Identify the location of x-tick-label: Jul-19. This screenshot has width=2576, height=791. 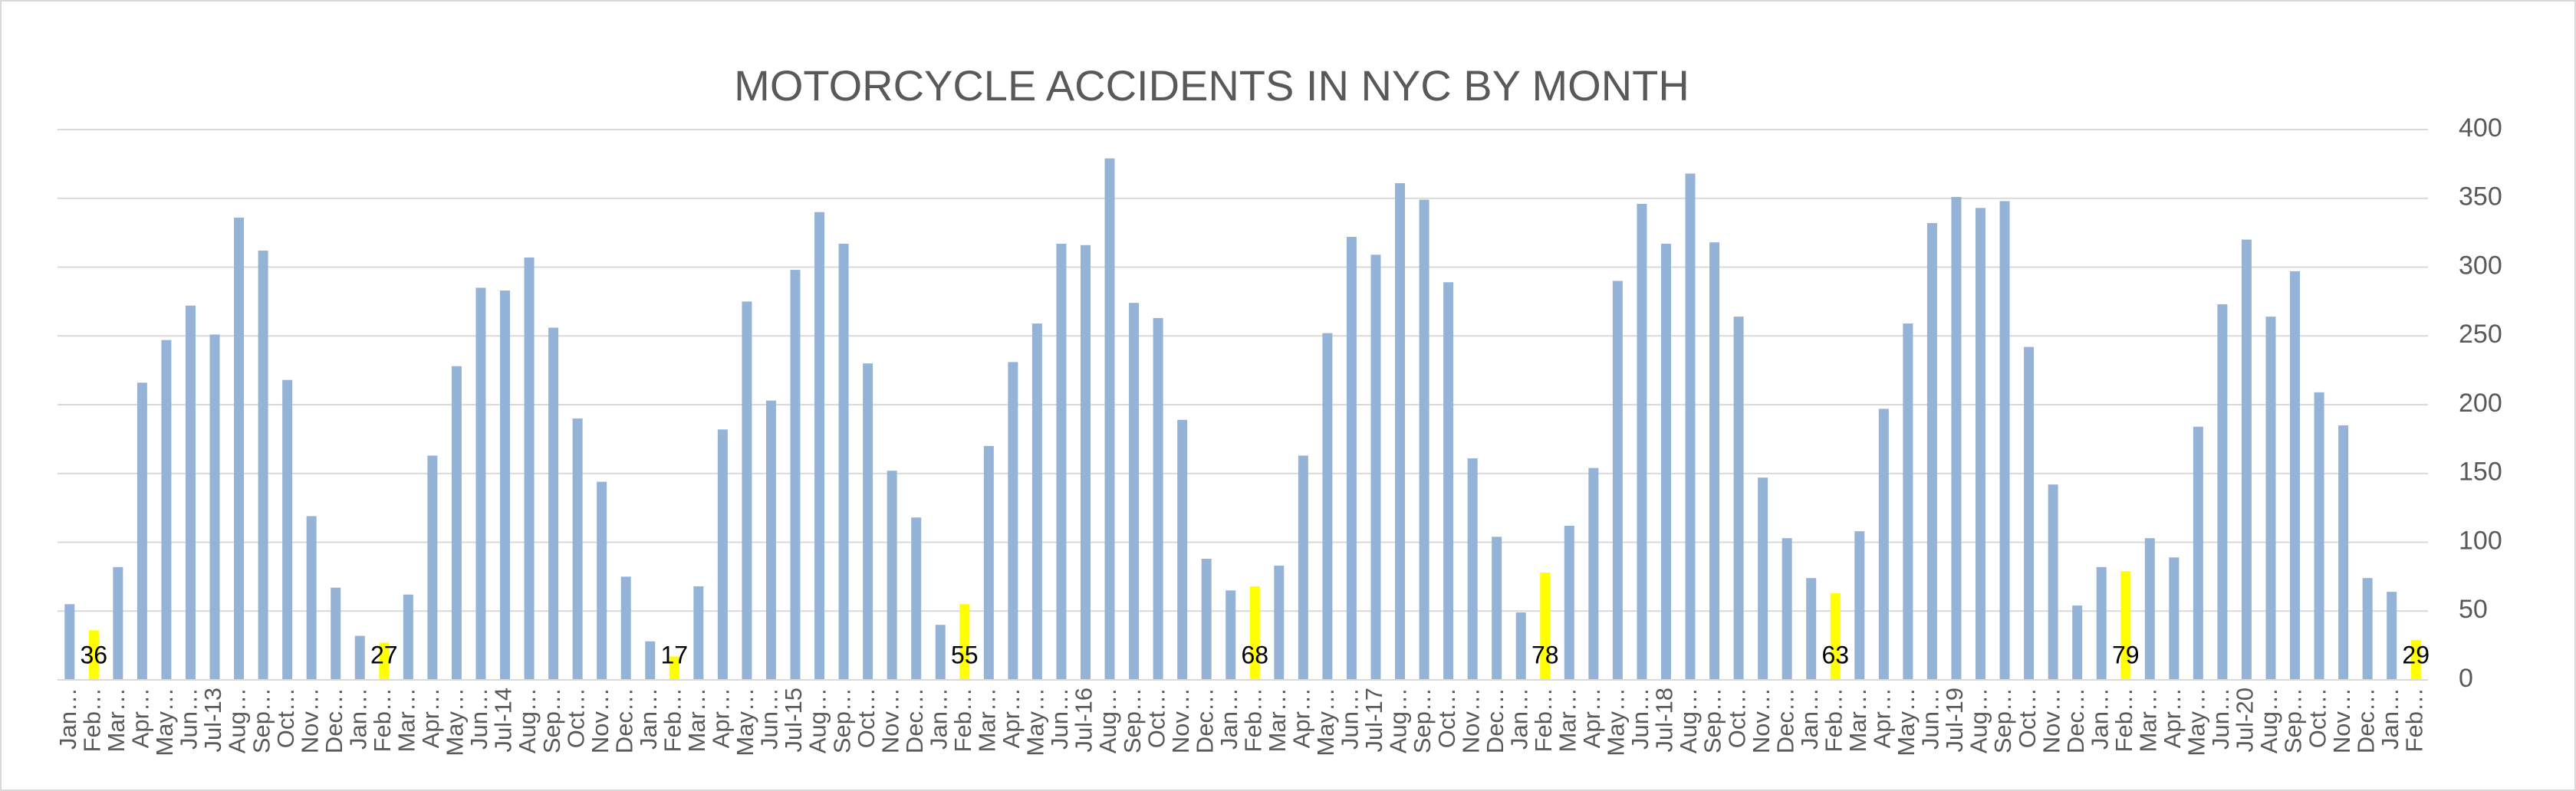
(1954, 720).